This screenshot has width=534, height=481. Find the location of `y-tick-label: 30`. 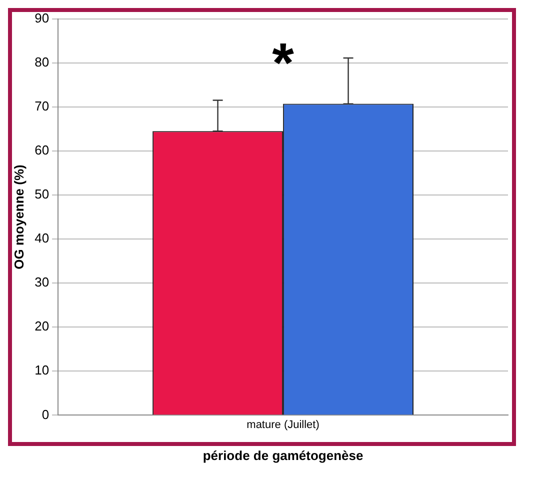

y-tick-label: 30 is located at coordinates (42, 282).